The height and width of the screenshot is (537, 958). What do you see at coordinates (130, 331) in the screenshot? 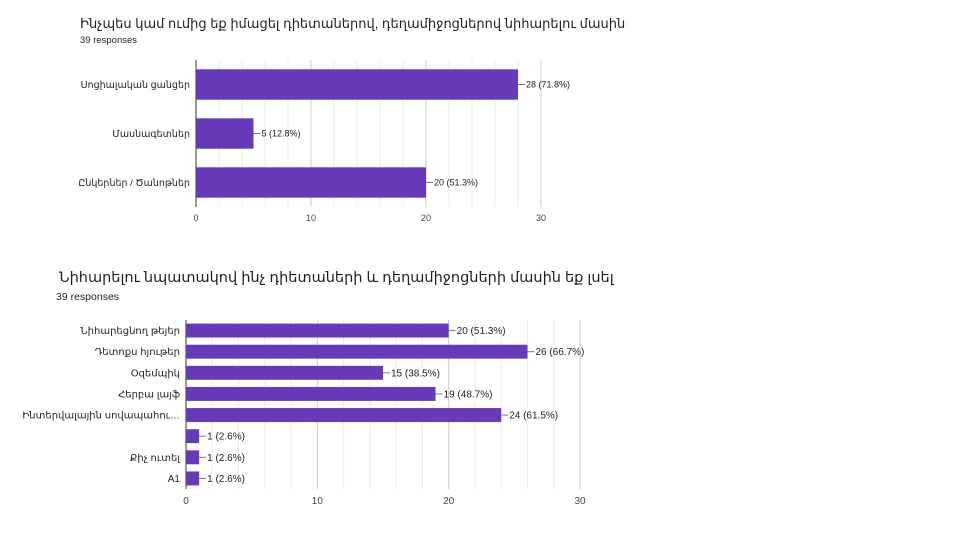
I see `category-label: Նիհարեցնող թեյեր` at bounding box center [130, 331].